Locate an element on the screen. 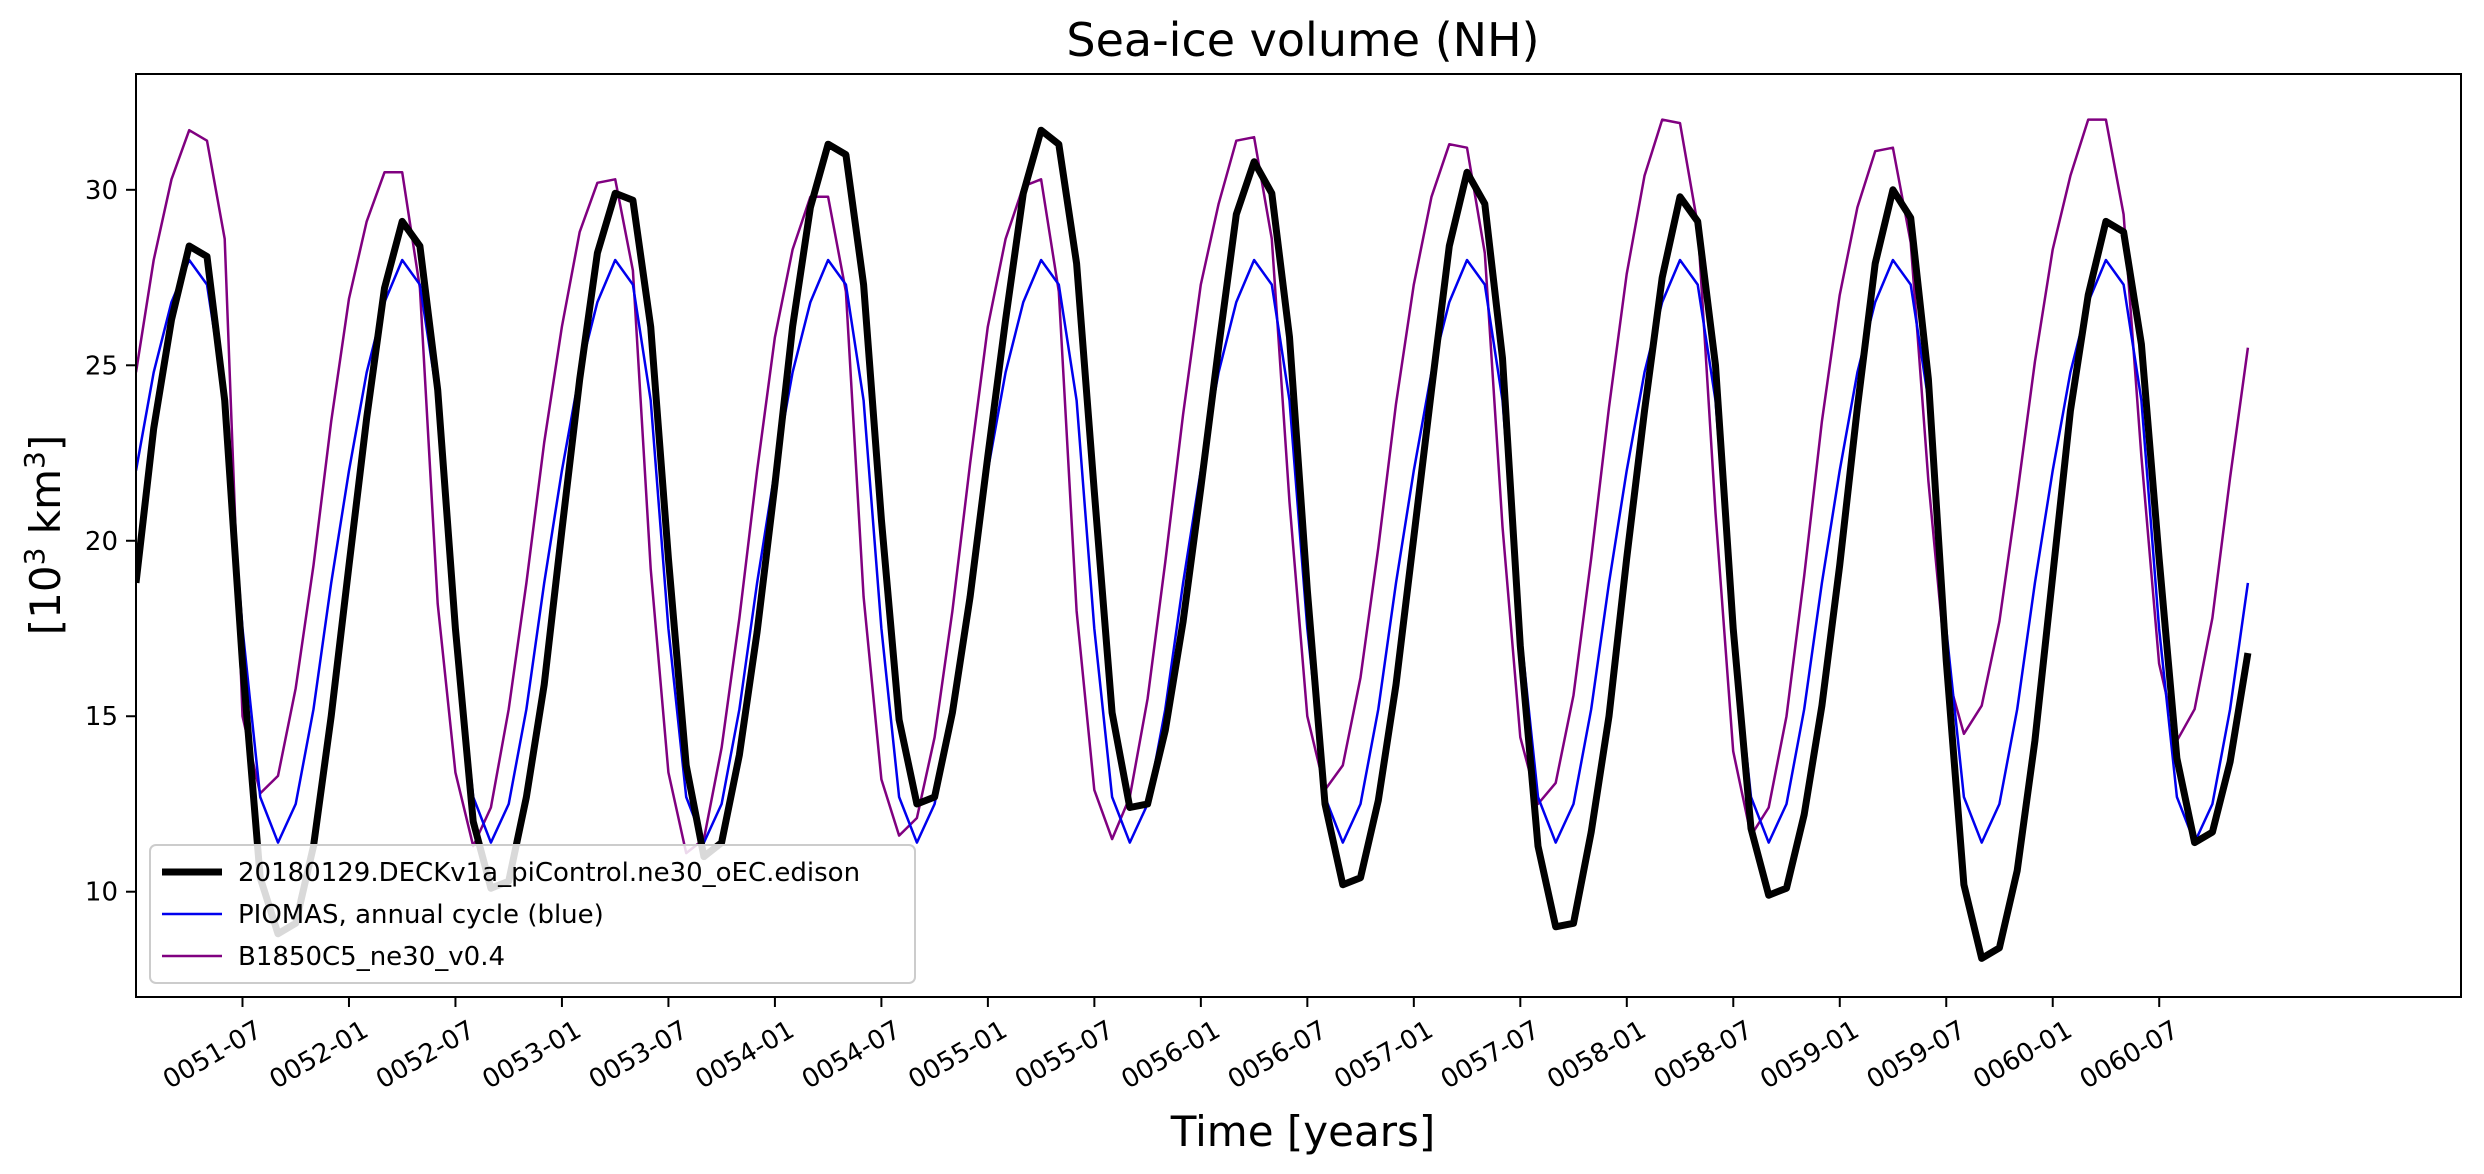 The image size is (2484, 1174). y-tick-label: 30 is located at coordinates (101, 191).